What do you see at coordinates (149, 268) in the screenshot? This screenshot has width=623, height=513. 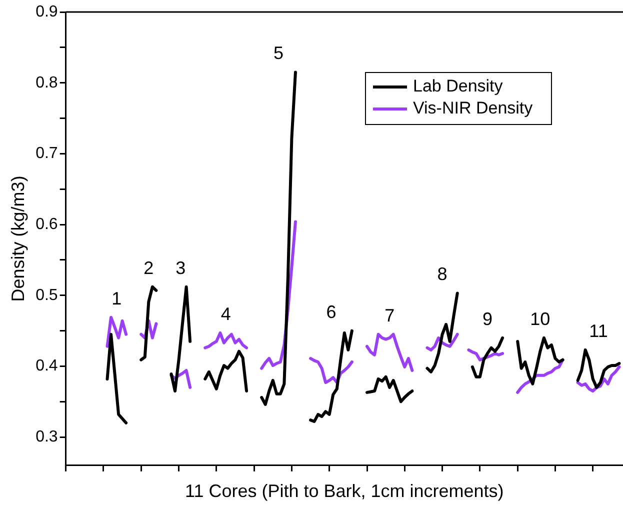 I see `annotation: 2` at bounding box center [149, 268].